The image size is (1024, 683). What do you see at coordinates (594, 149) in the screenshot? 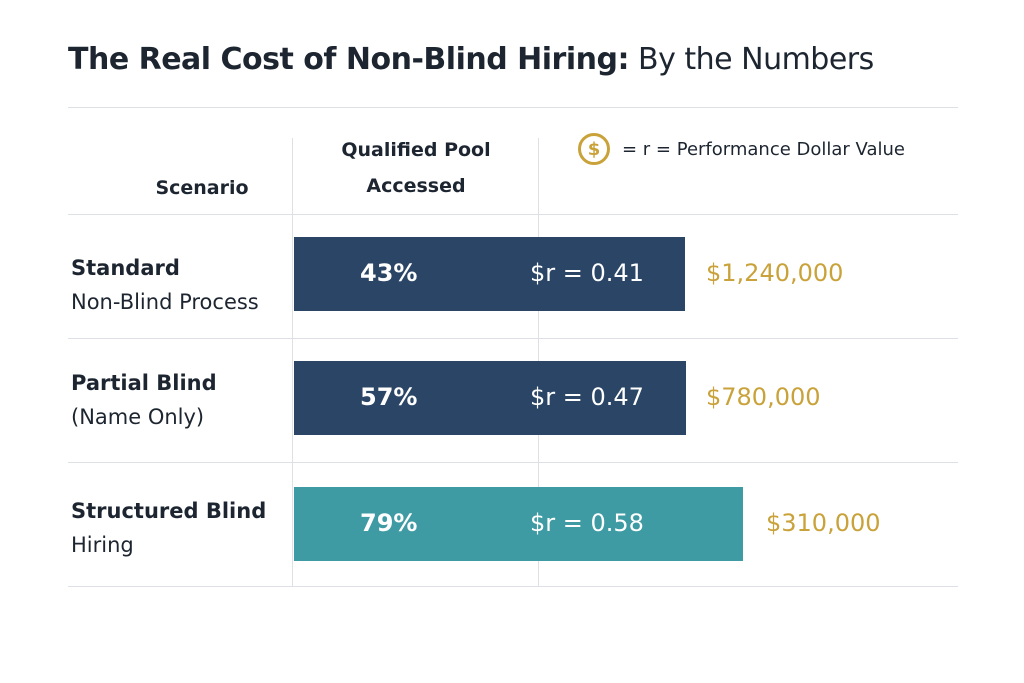
I see `dollar-coin-icon: $` at bounding box center [594, 149].